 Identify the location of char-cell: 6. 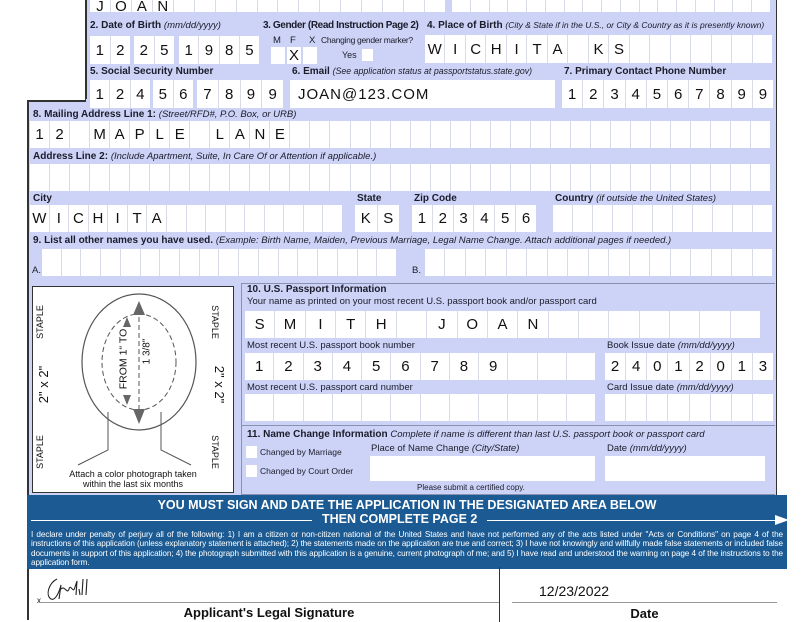
(406, 366).